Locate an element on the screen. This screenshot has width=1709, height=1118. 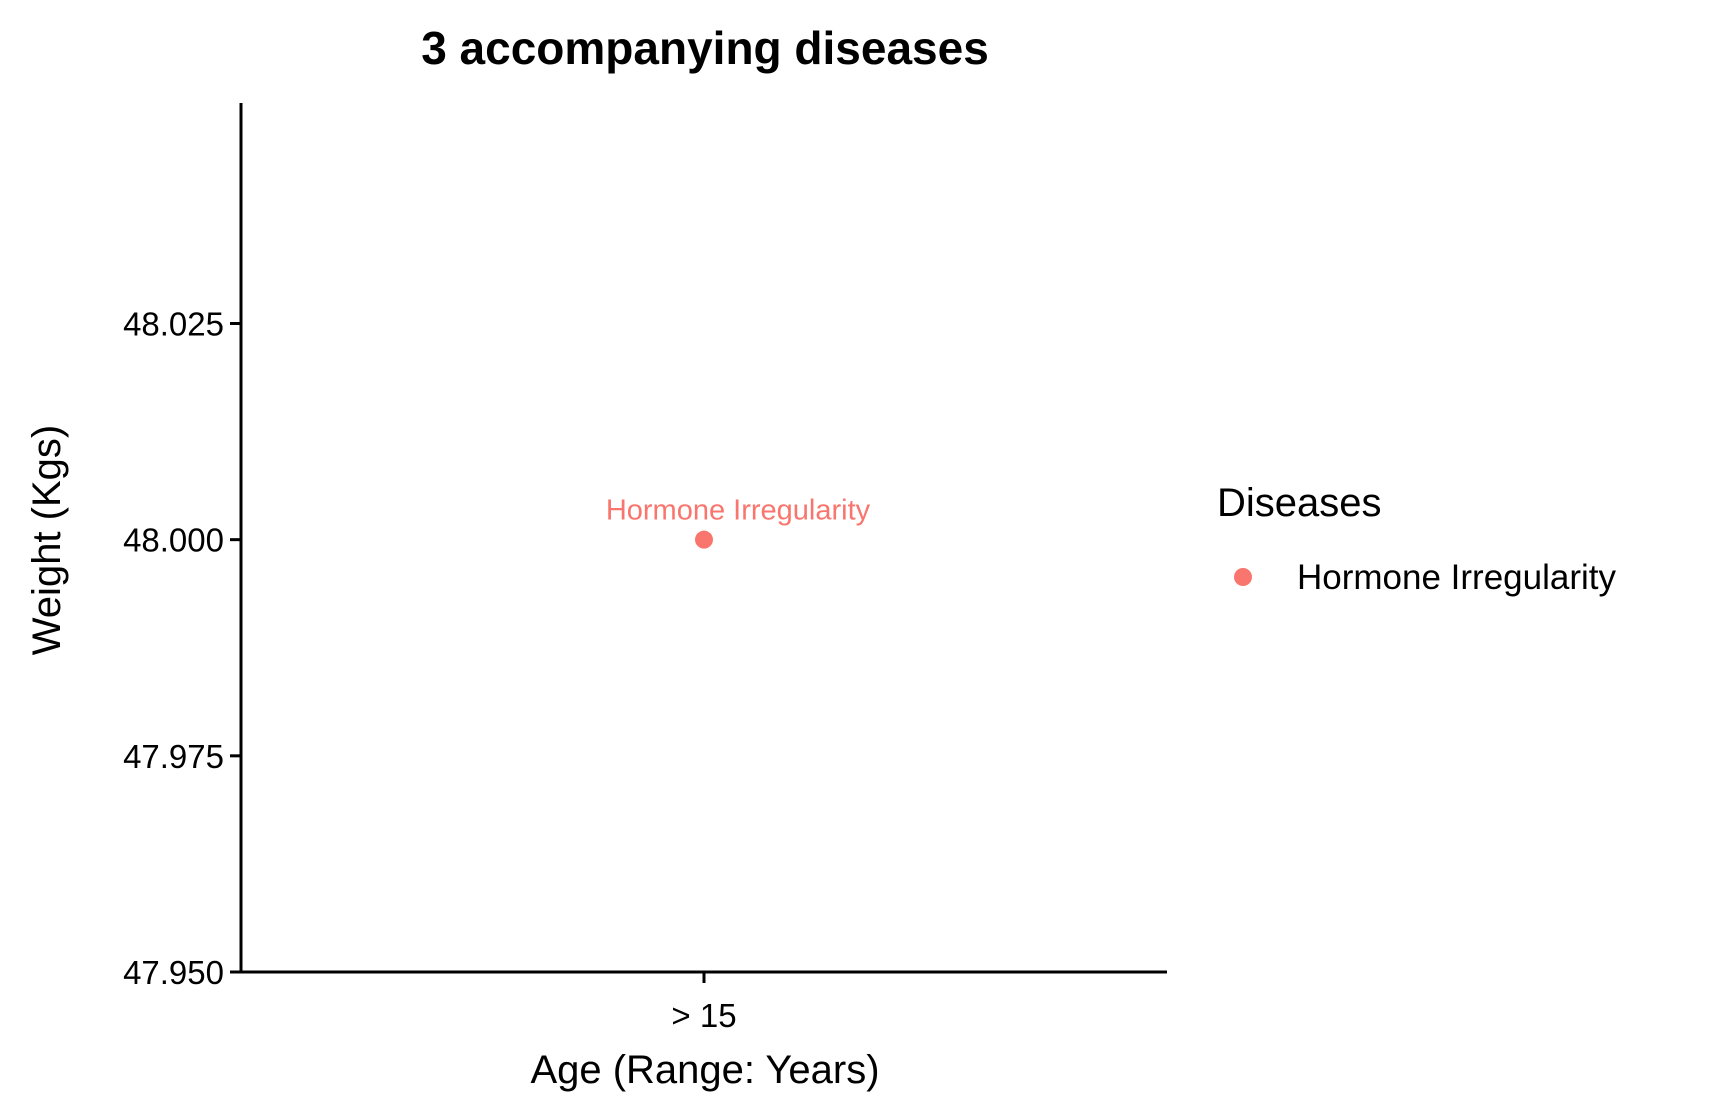
y-axis-ticks: 47.950 47.975 48.000 48.025 is located at coordinates (182, 648).